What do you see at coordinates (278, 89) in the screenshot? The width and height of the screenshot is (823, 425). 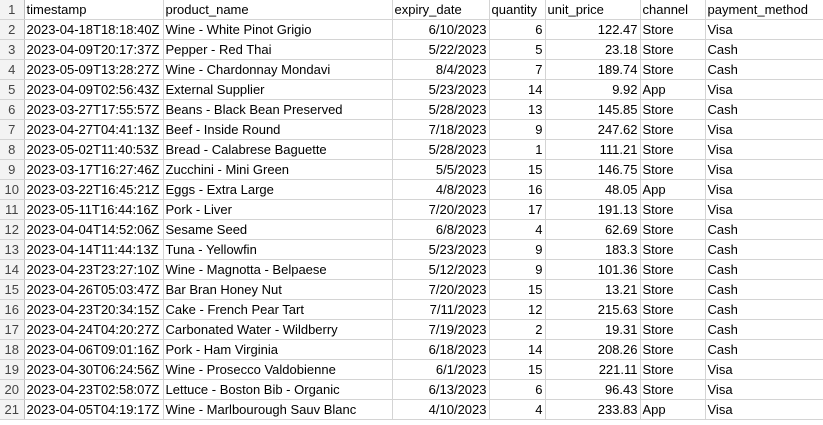 I see `cell-product-name: External Supplier` at bounding box center [278, 89].